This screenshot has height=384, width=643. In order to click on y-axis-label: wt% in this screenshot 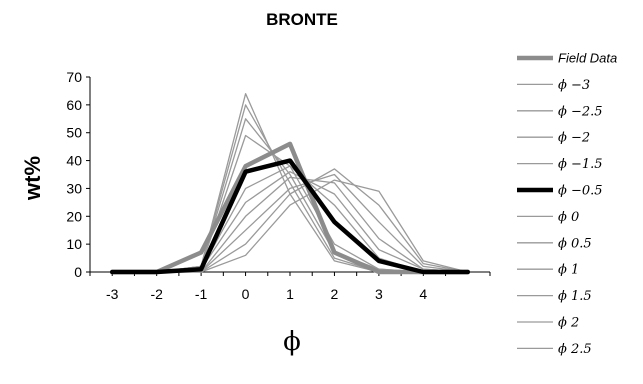, I will do `click(32, 178)`.